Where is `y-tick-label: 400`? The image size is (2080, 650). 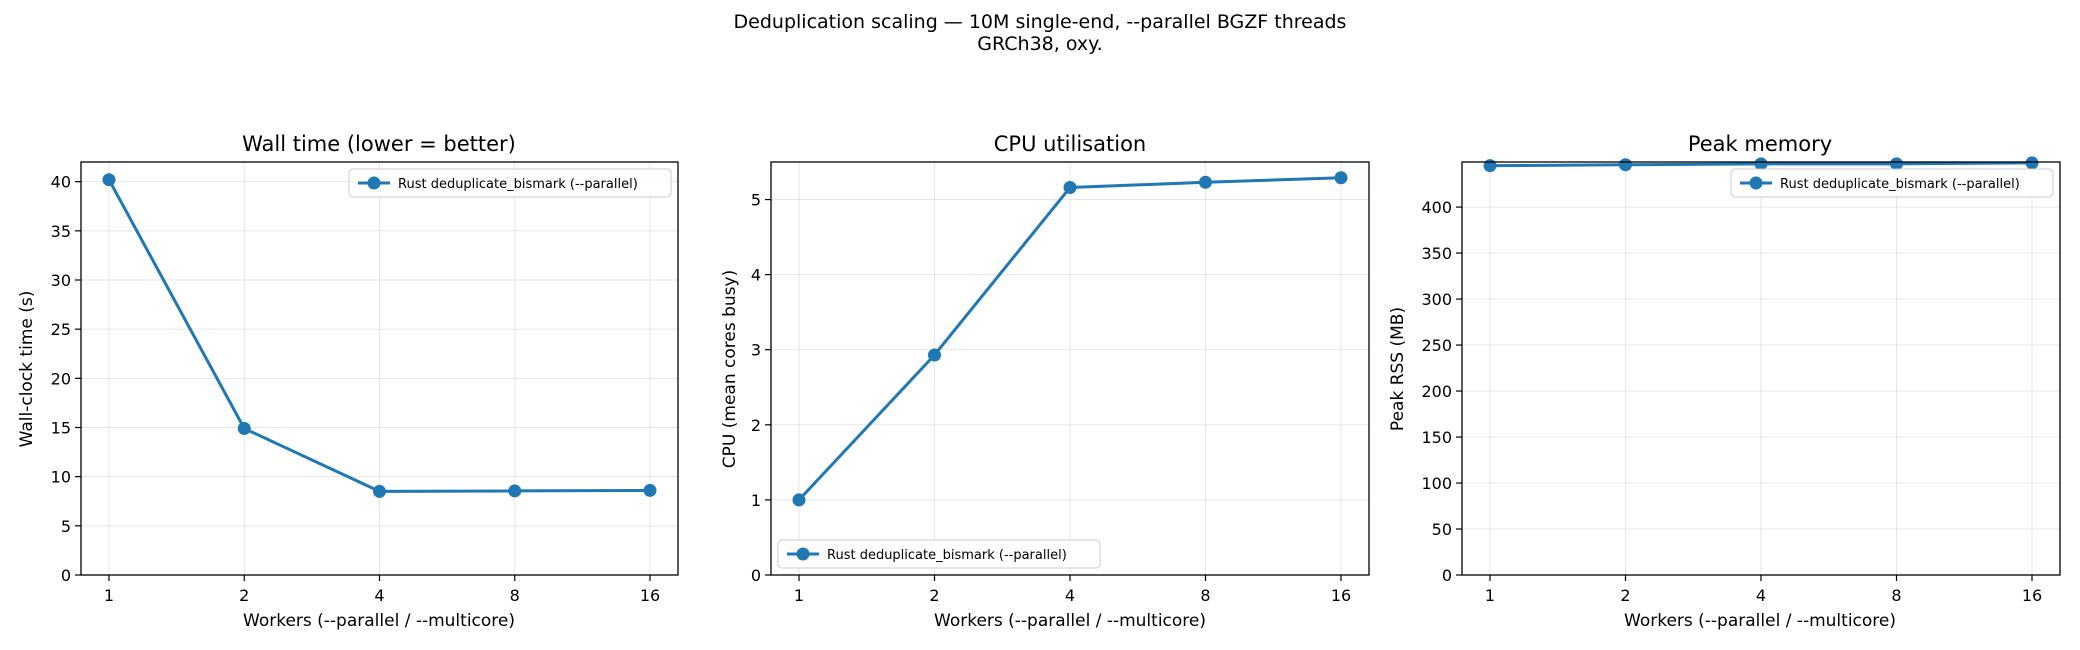
y-tick-label: 400 is located at coordinates (1436, 207).